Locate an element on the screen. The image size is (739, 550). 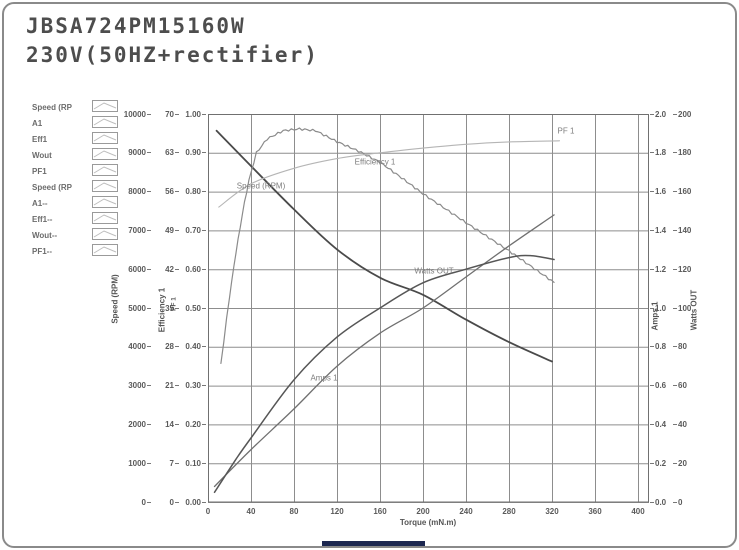
legend-item-label: PF1-- is located at coordinates (42, 251).